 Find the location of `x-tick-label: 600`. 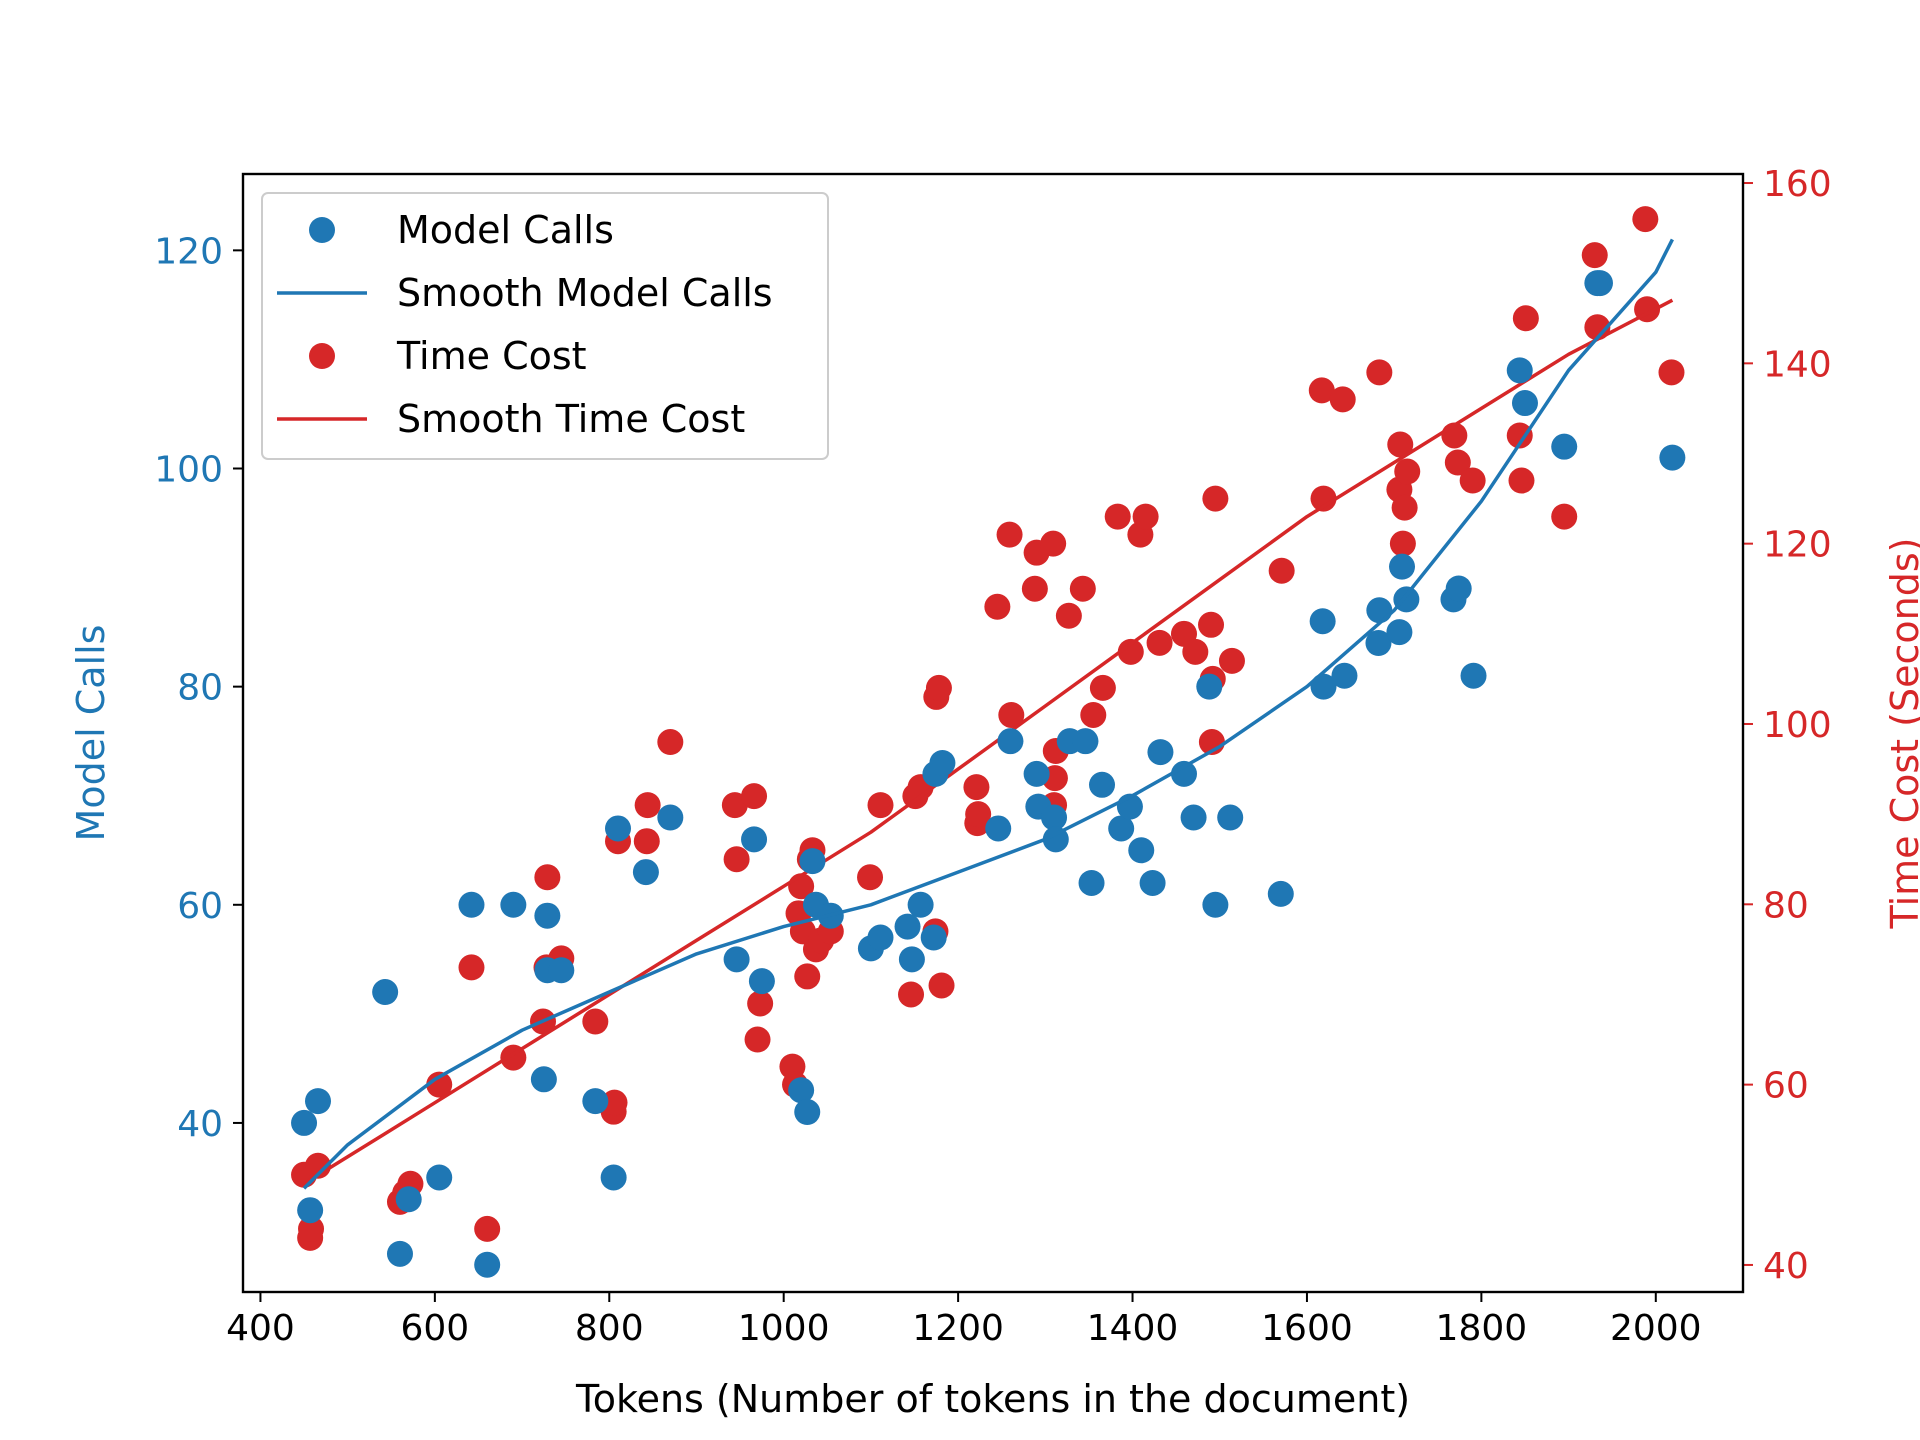

x-tick-label: 600 is located at coordinates (435, 1328).